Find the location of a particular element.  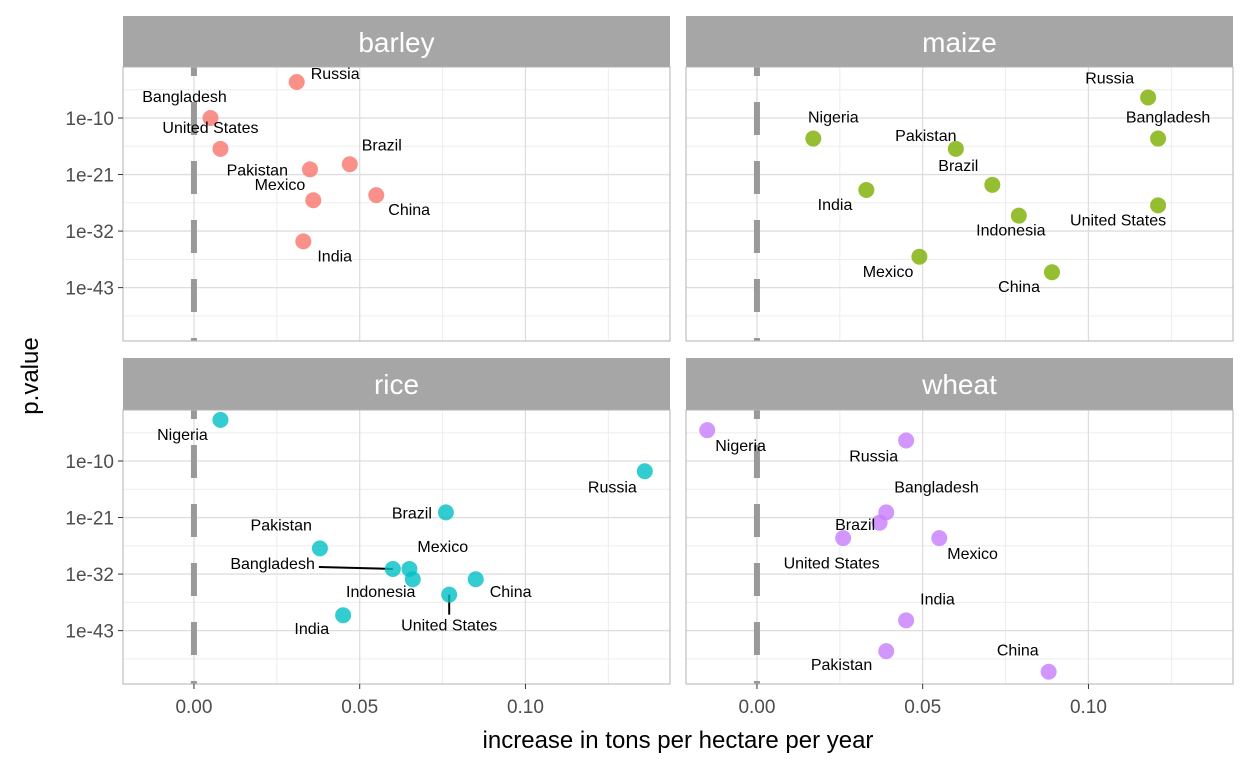

strip-label-rice: rice is located at coordinates (396, 384).